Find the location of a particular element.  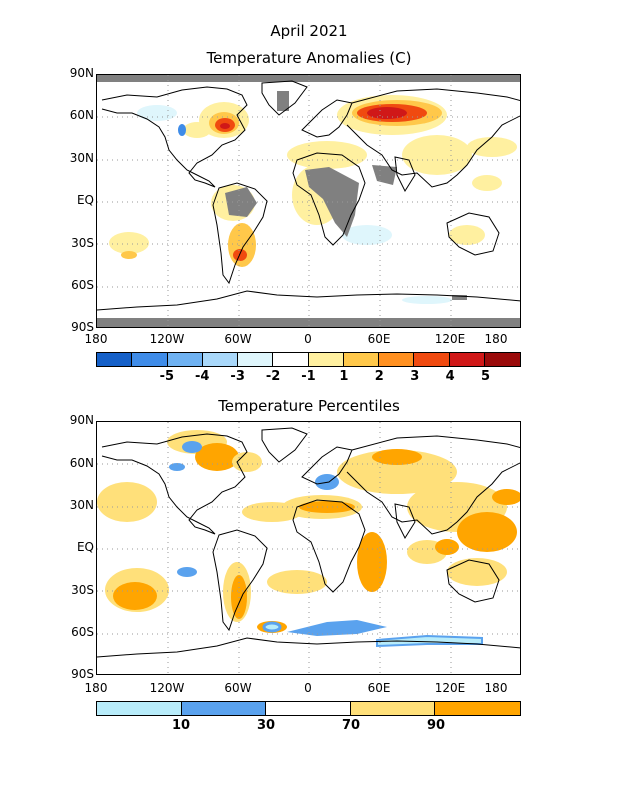

antarctic-missing-band is located at coordinates (308, 322).